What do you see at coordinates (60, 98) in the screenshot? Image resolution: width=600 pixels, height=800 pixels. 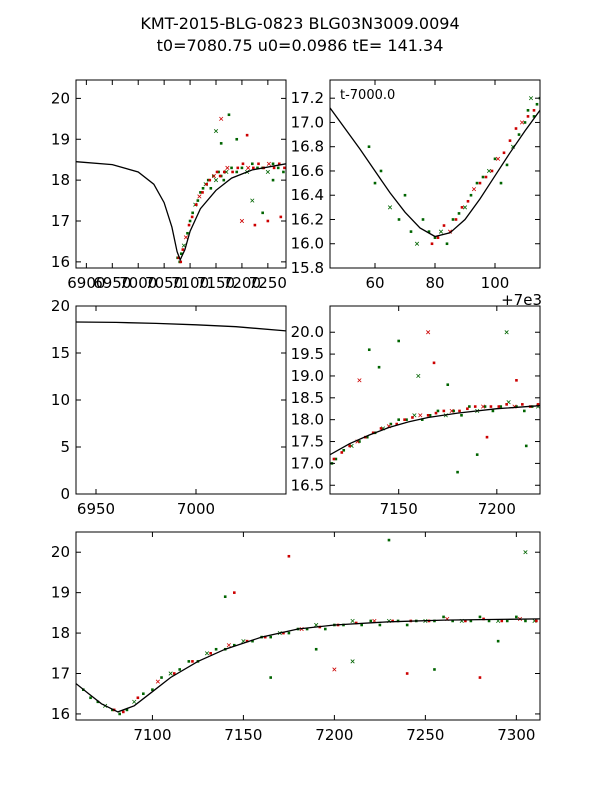 I see `panel-1-y-tick-label: 20` at bounding box center [60, 98].